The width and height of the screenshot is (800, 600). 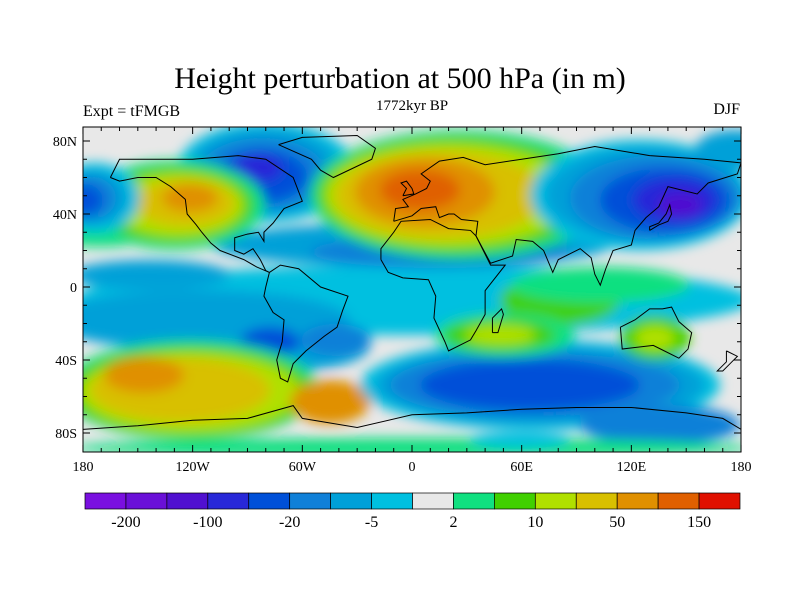 What do you see at coordinates (66, 361) in the screenshot?
I see `y-tick-label: 40S` at bounding box center [66, 361].